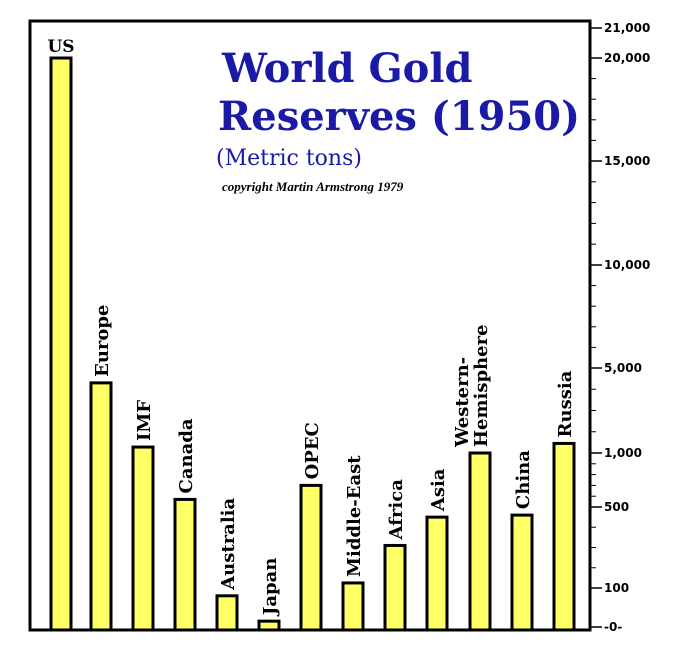 The height and width of the screenshot is (653, 681). Describe the element at coordinates (289, 158) in the screenshot. I see `chart-subtitle: (Metric tons)` at that location.